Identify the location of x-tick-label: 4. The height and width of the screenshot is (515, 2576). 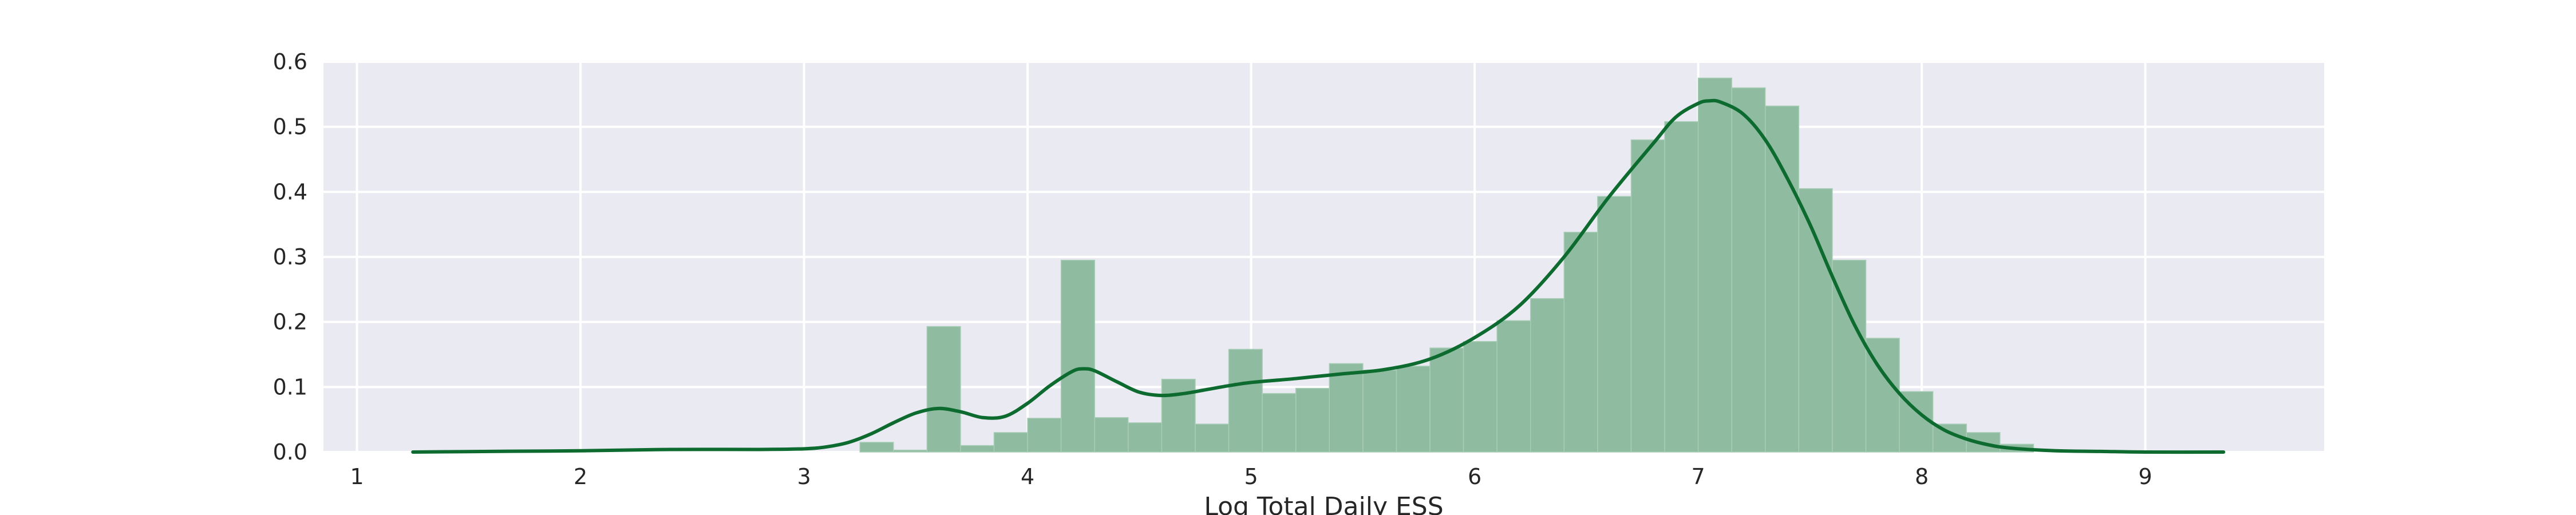
(1027, 476).